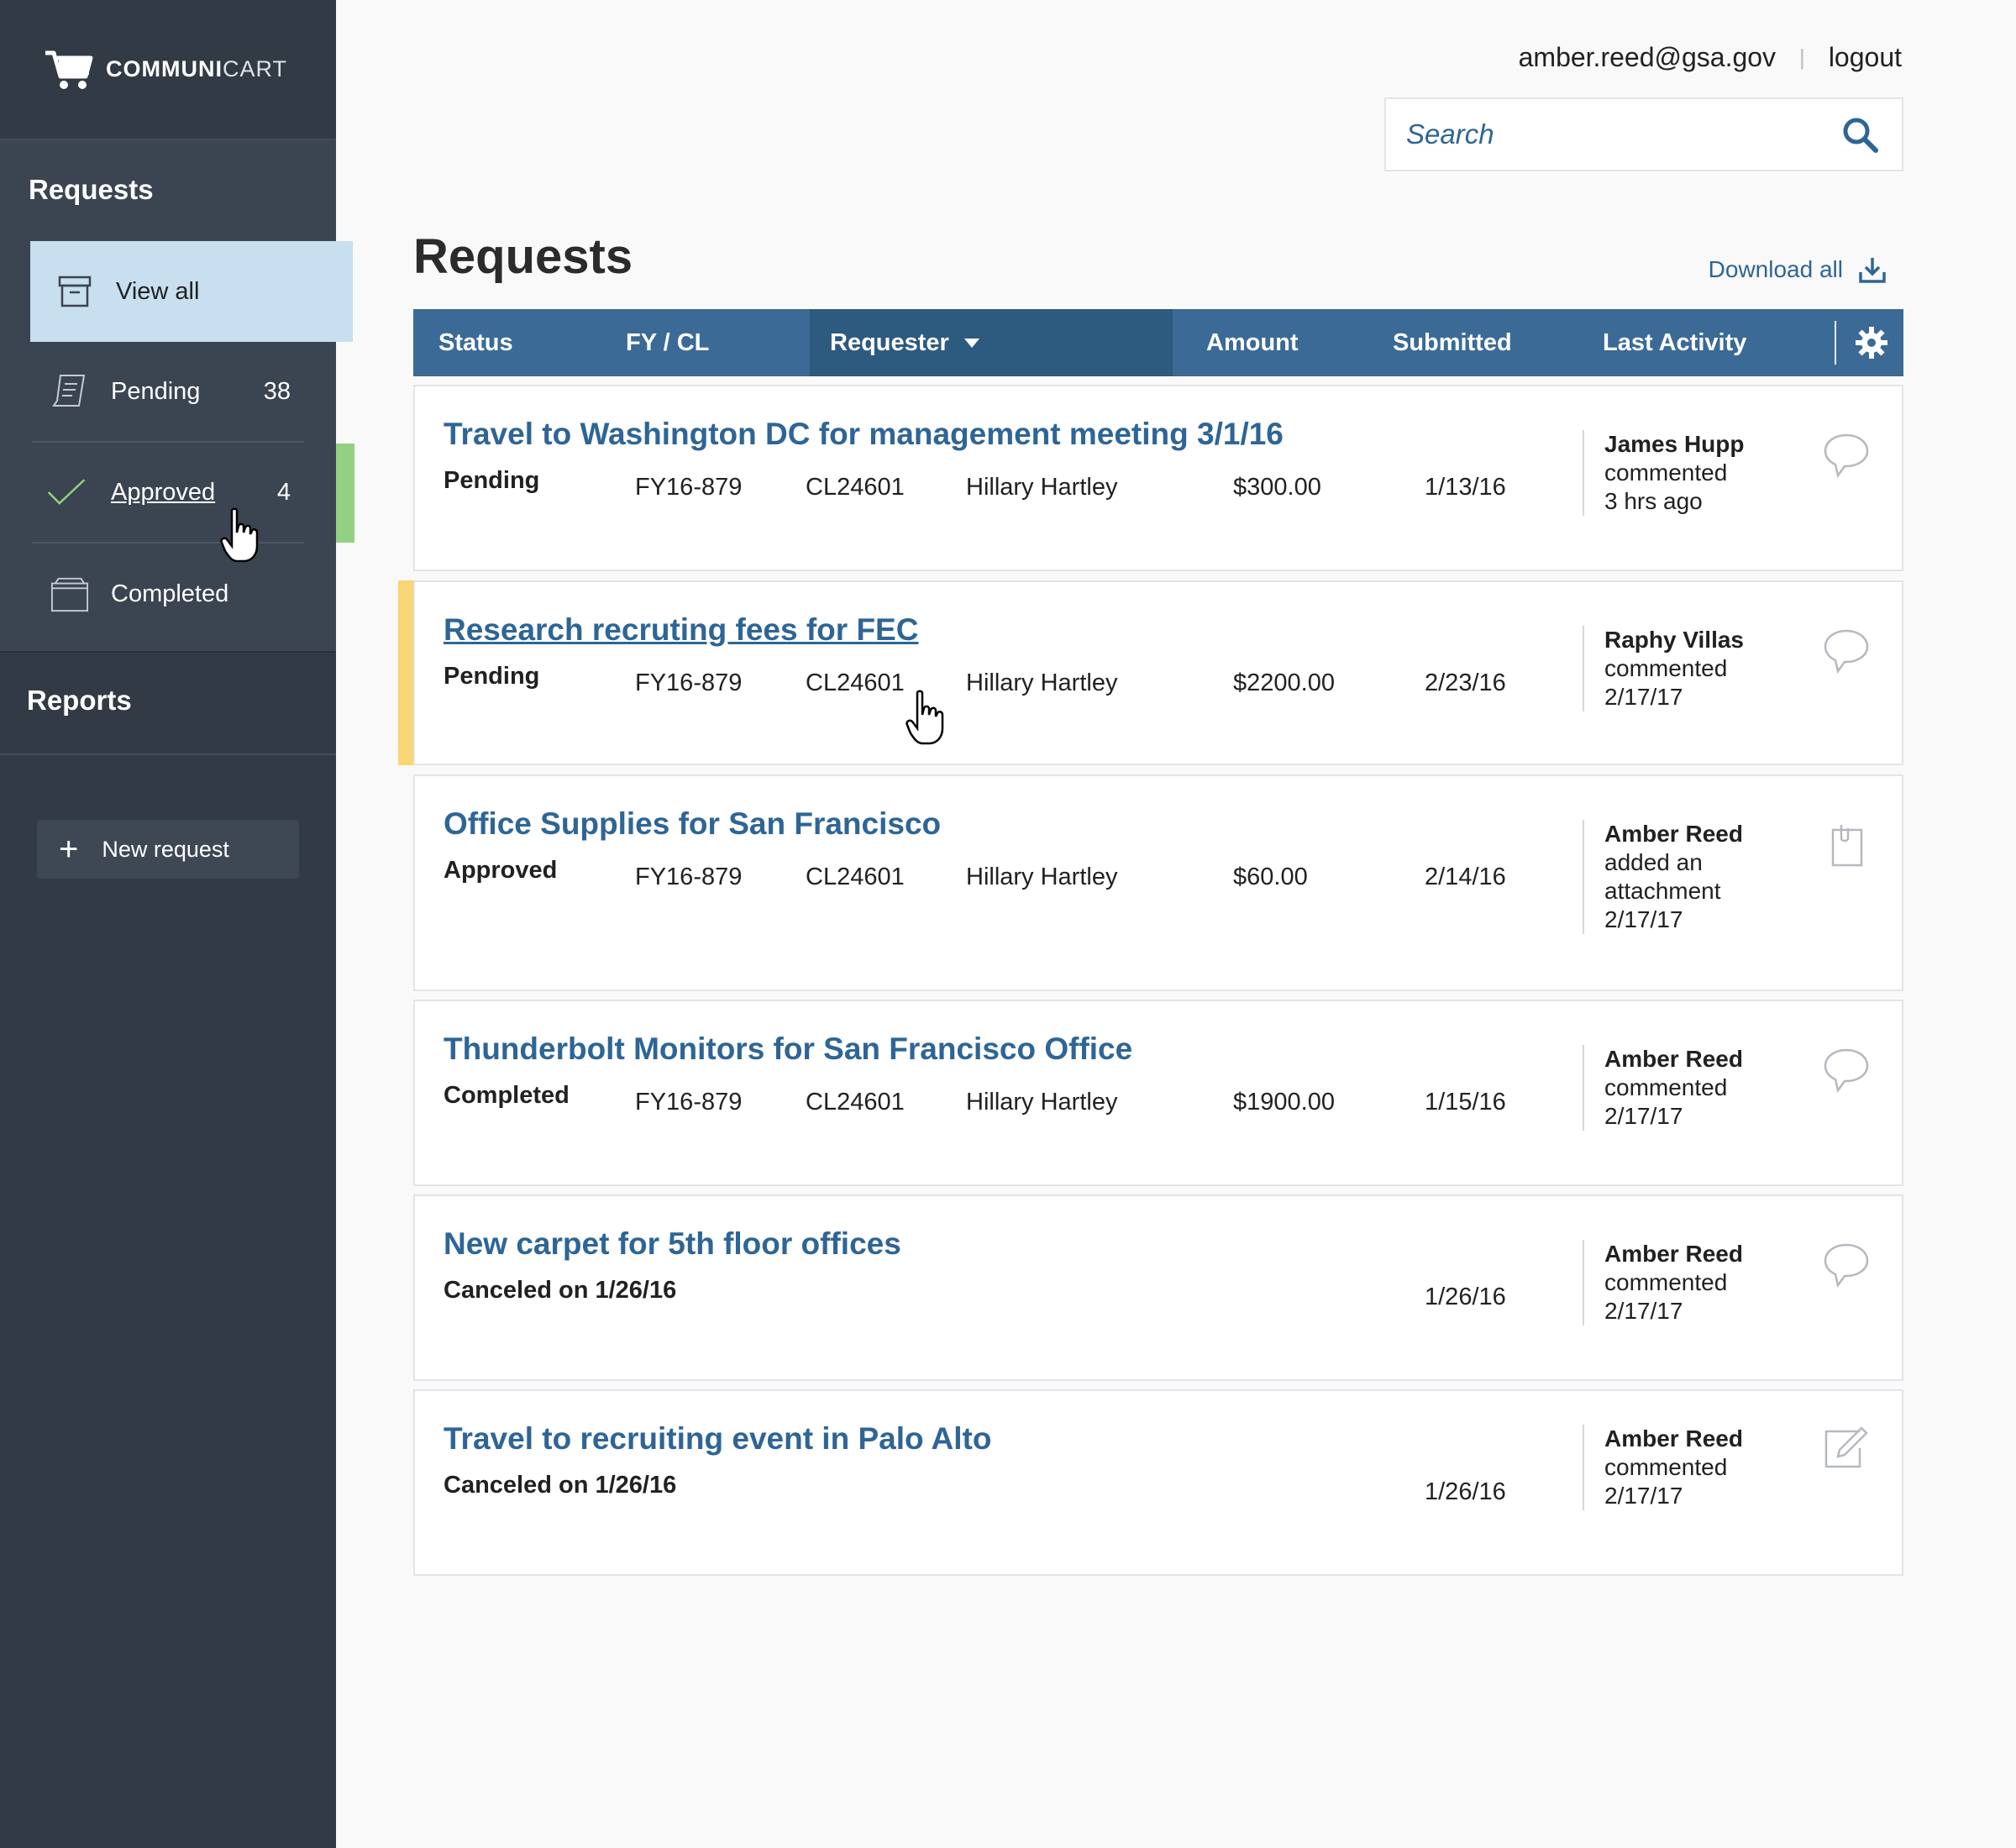  Describe the element at coordinates (689, 682) in the screenshot. I see `request-fy: FY16-879` at that location.